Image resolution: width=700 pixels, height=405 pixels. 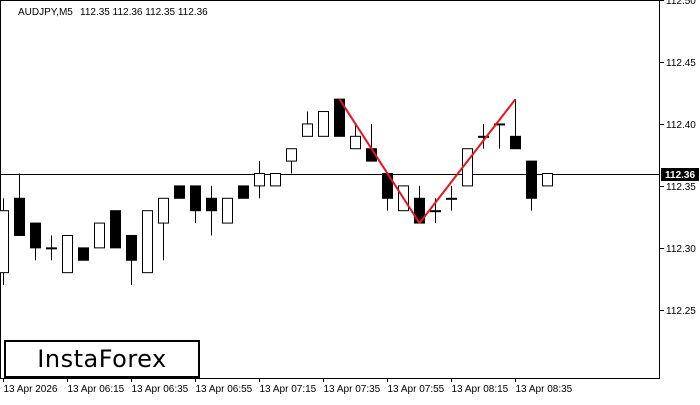 I want to click on x-tick-label: 13 Apr 07:55, so click(x=416, y=389).